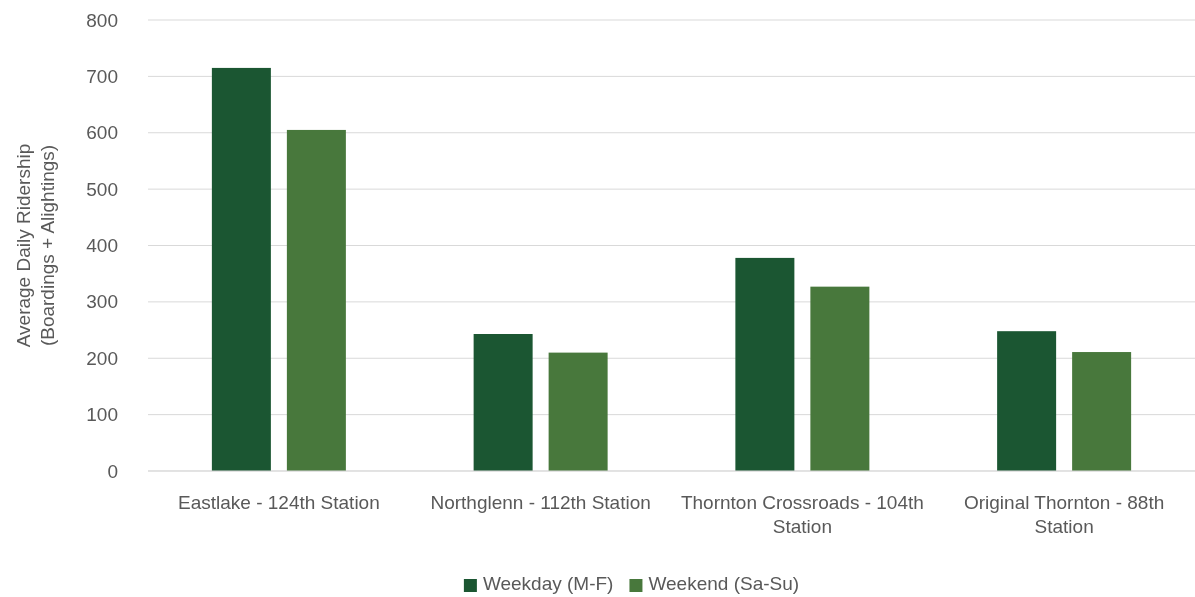  I want to click on y-tick-label: 600, so click(102, 133).